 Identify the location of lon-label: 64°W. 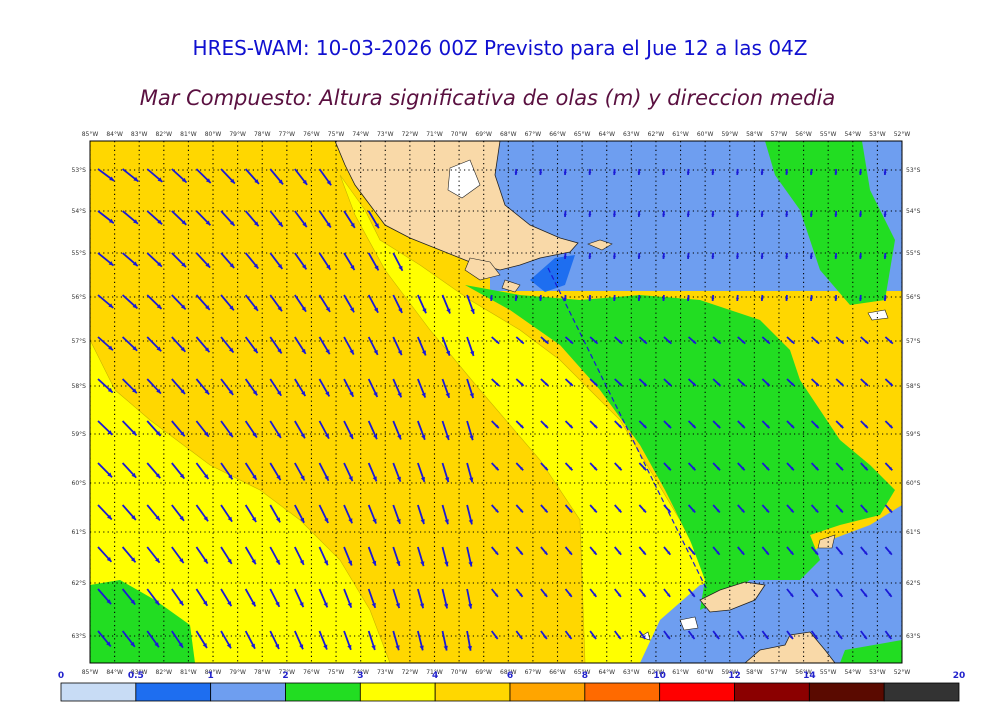
(606, 672).